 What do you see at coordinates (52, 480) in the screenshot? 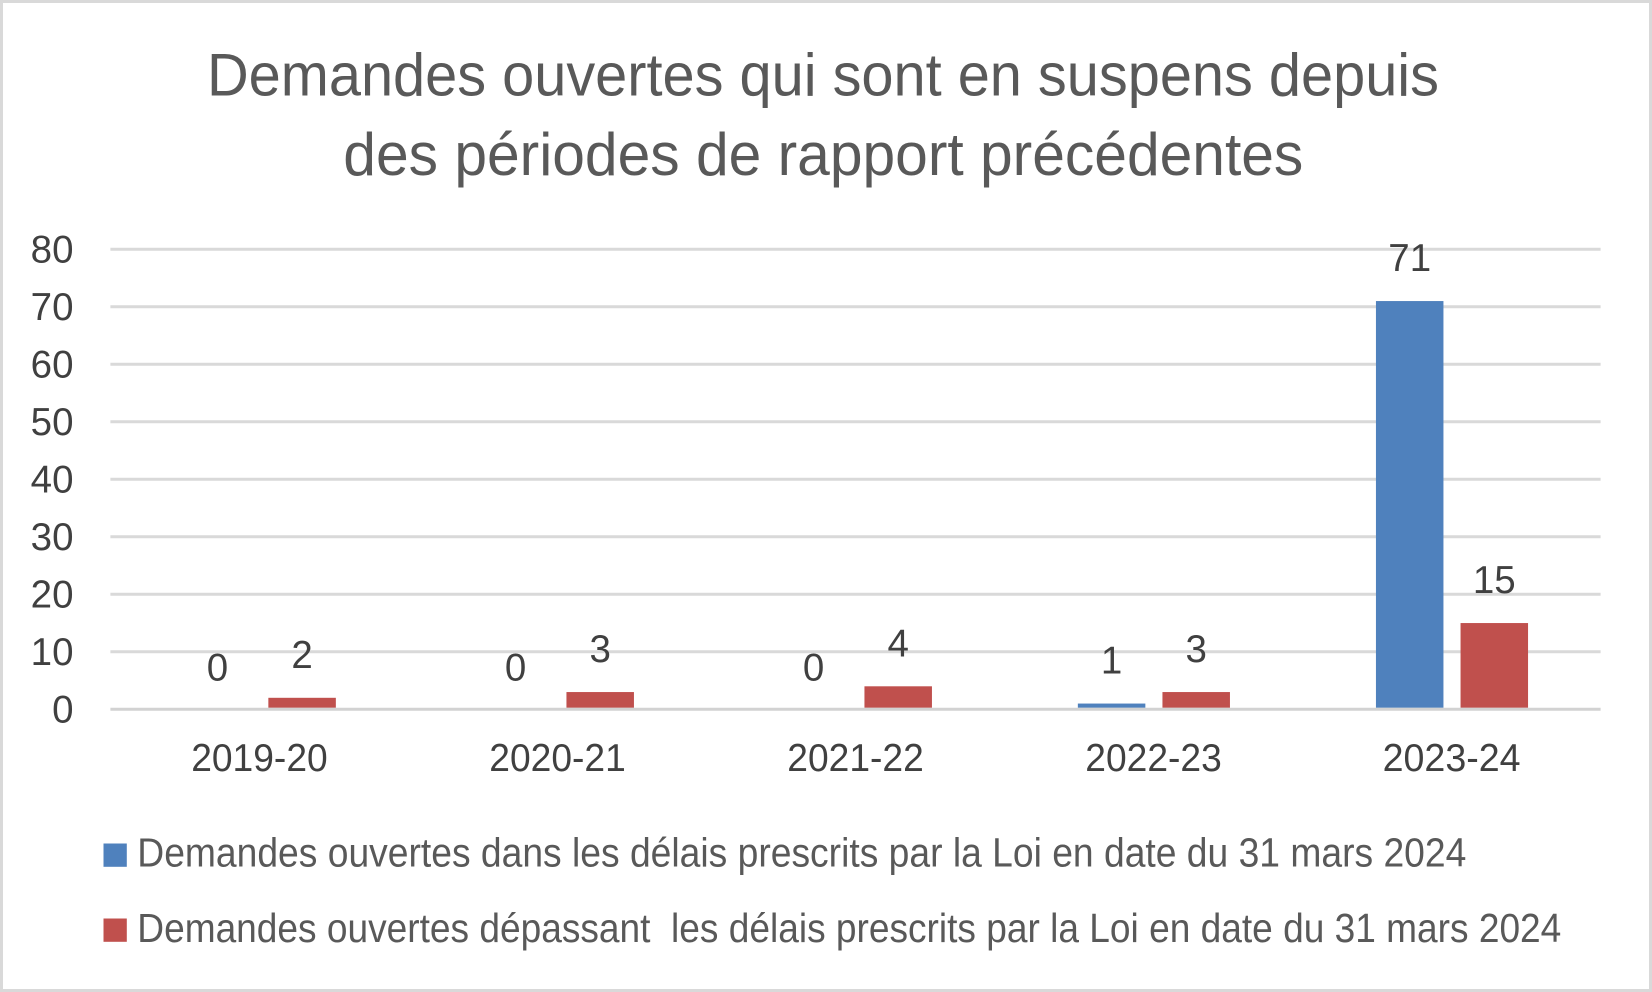
I see `svg-text: 40` at bounding box center [52, 480].